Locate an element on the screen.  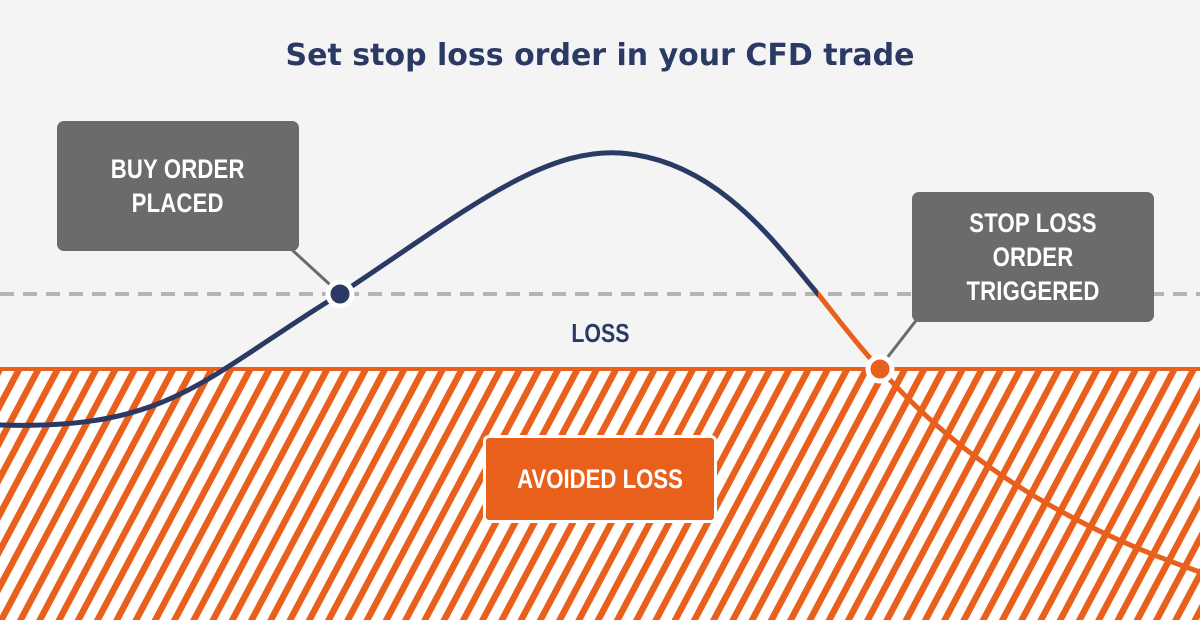
loss-zone-label: LOSS is located at coordinates (600, 333).